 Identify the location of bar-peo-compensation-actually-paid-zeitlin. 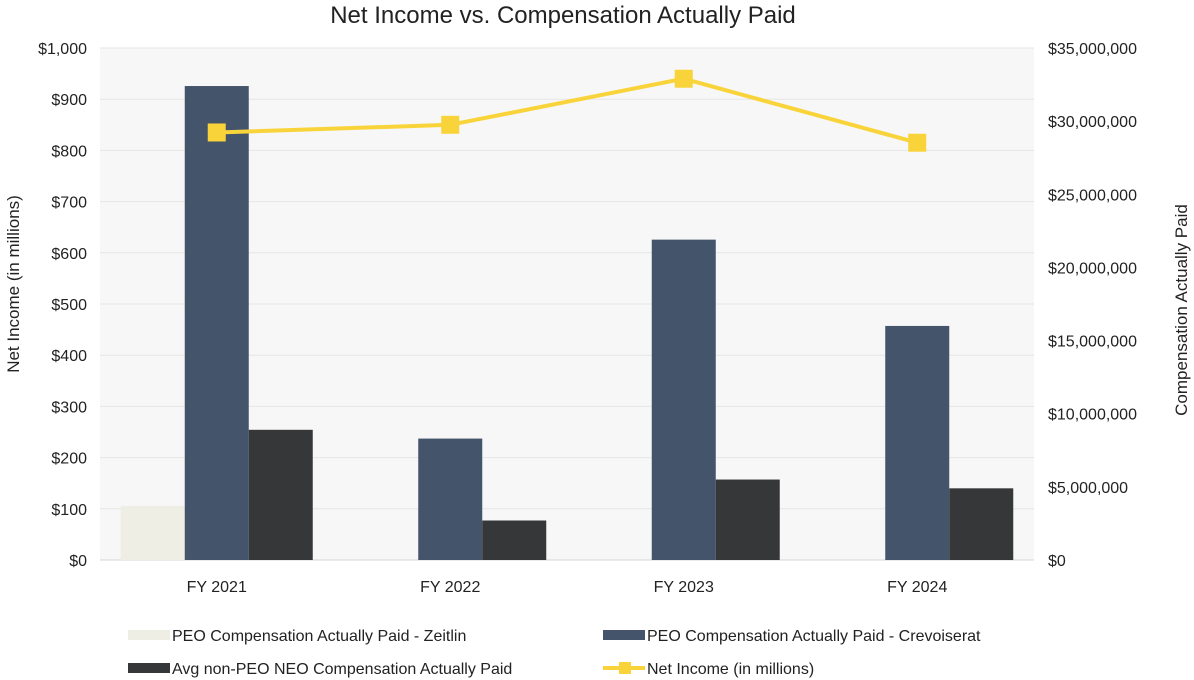
(152, 532).